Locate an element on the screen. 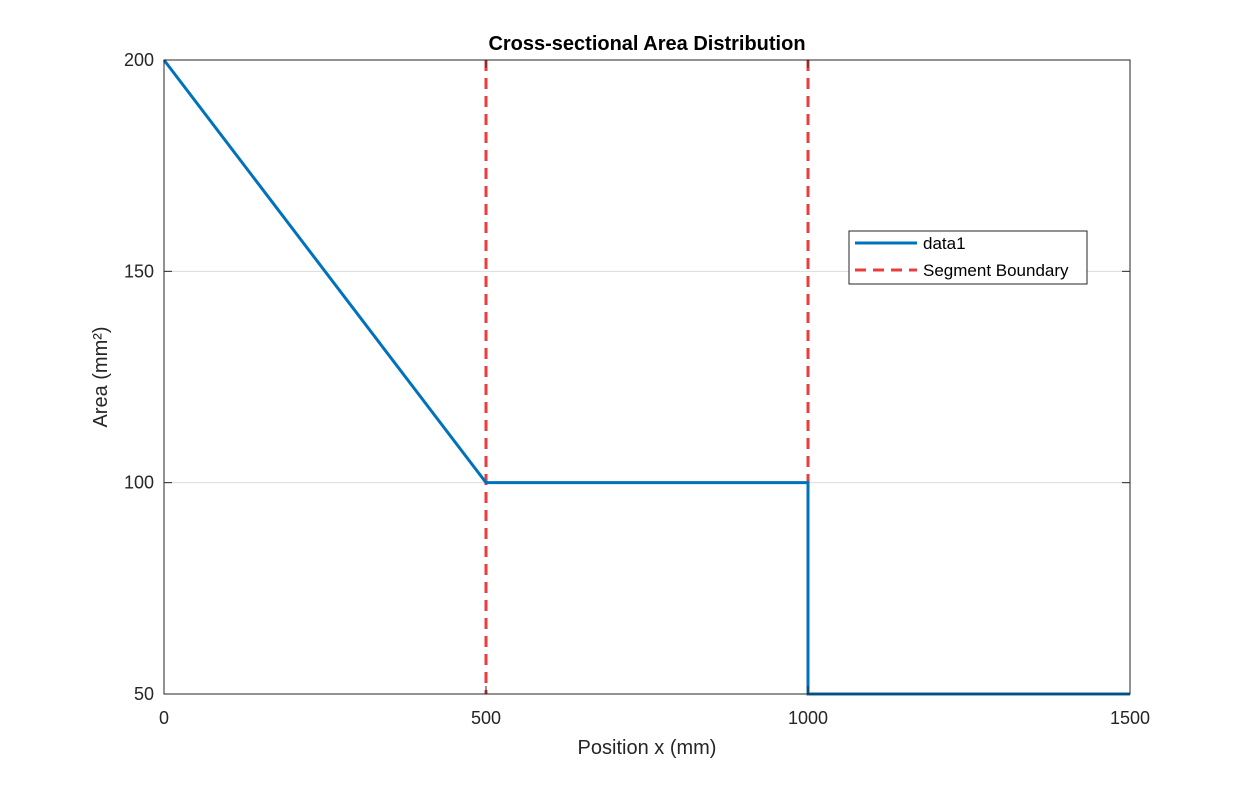  legend-box is located at coordinates (968, 257).